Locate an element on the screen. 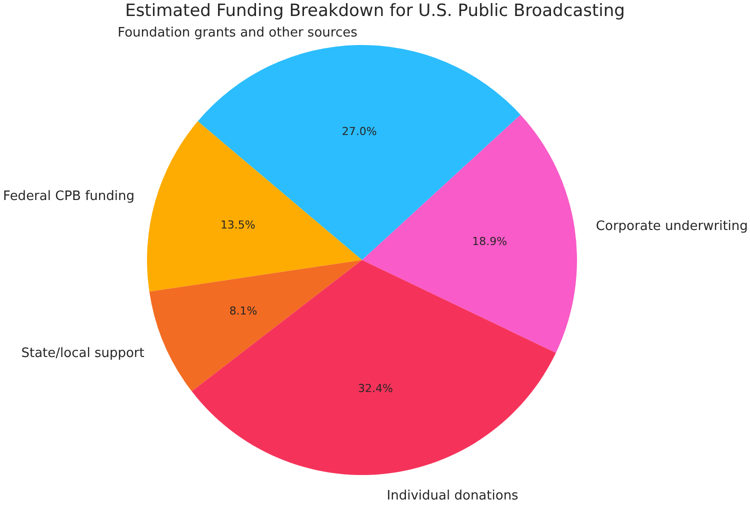 The image size is (750, 508). data-label: 27.0% is located at coordinates (359, 131).